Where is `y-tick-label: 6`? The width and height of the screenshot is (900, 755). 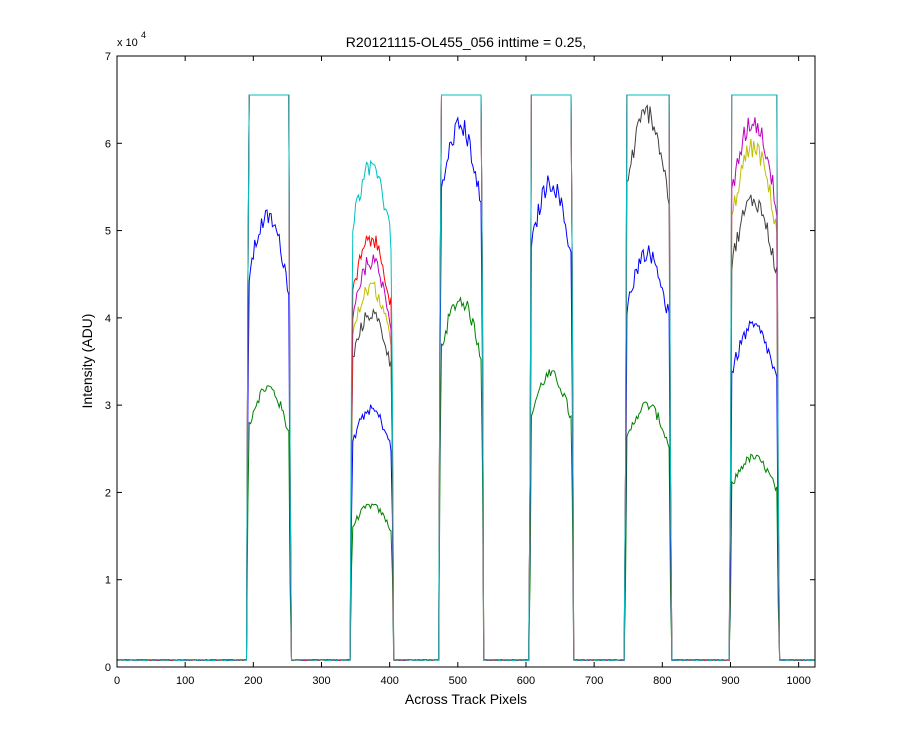
y-tick-label: 6 is located at coordinates (108, 144).